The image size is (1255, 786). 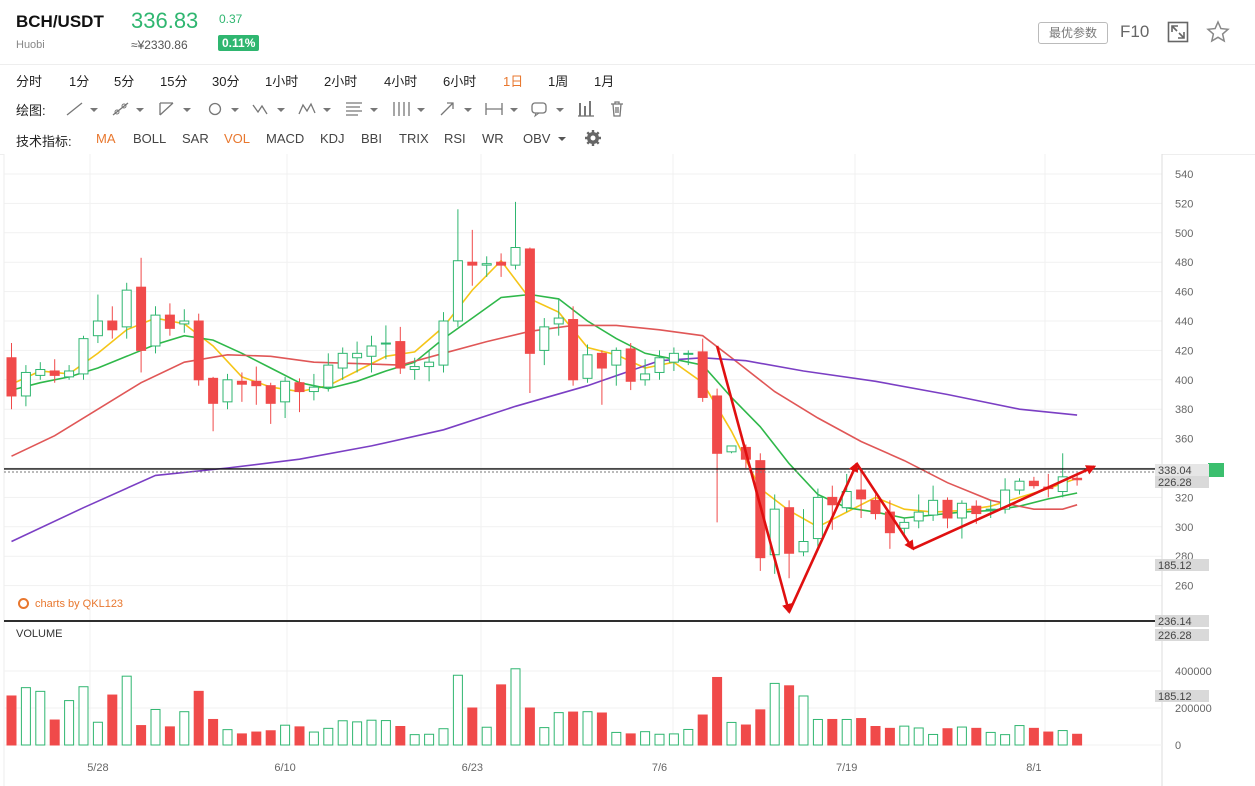 I want to click on indicator-vol: VOL, so click(x=237, y=138).